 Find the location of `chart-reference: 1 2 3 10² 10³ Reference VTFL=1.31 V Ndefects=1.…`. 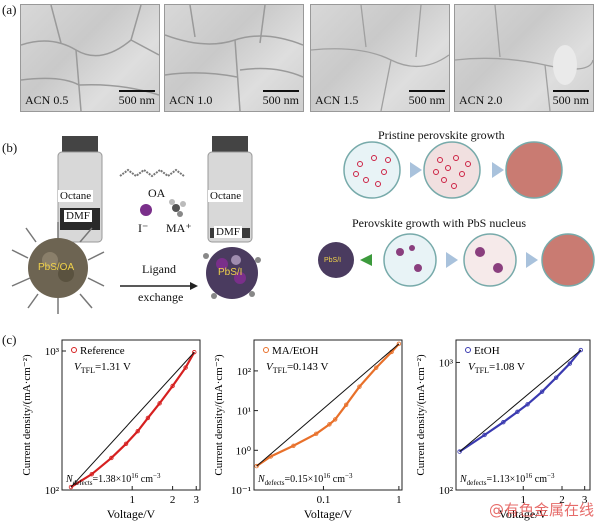

chart-reference: 1 2 3 10² 10³ Reference VTFL=1.31 V Ndefects=1.… is located at coordinates (111, 430).